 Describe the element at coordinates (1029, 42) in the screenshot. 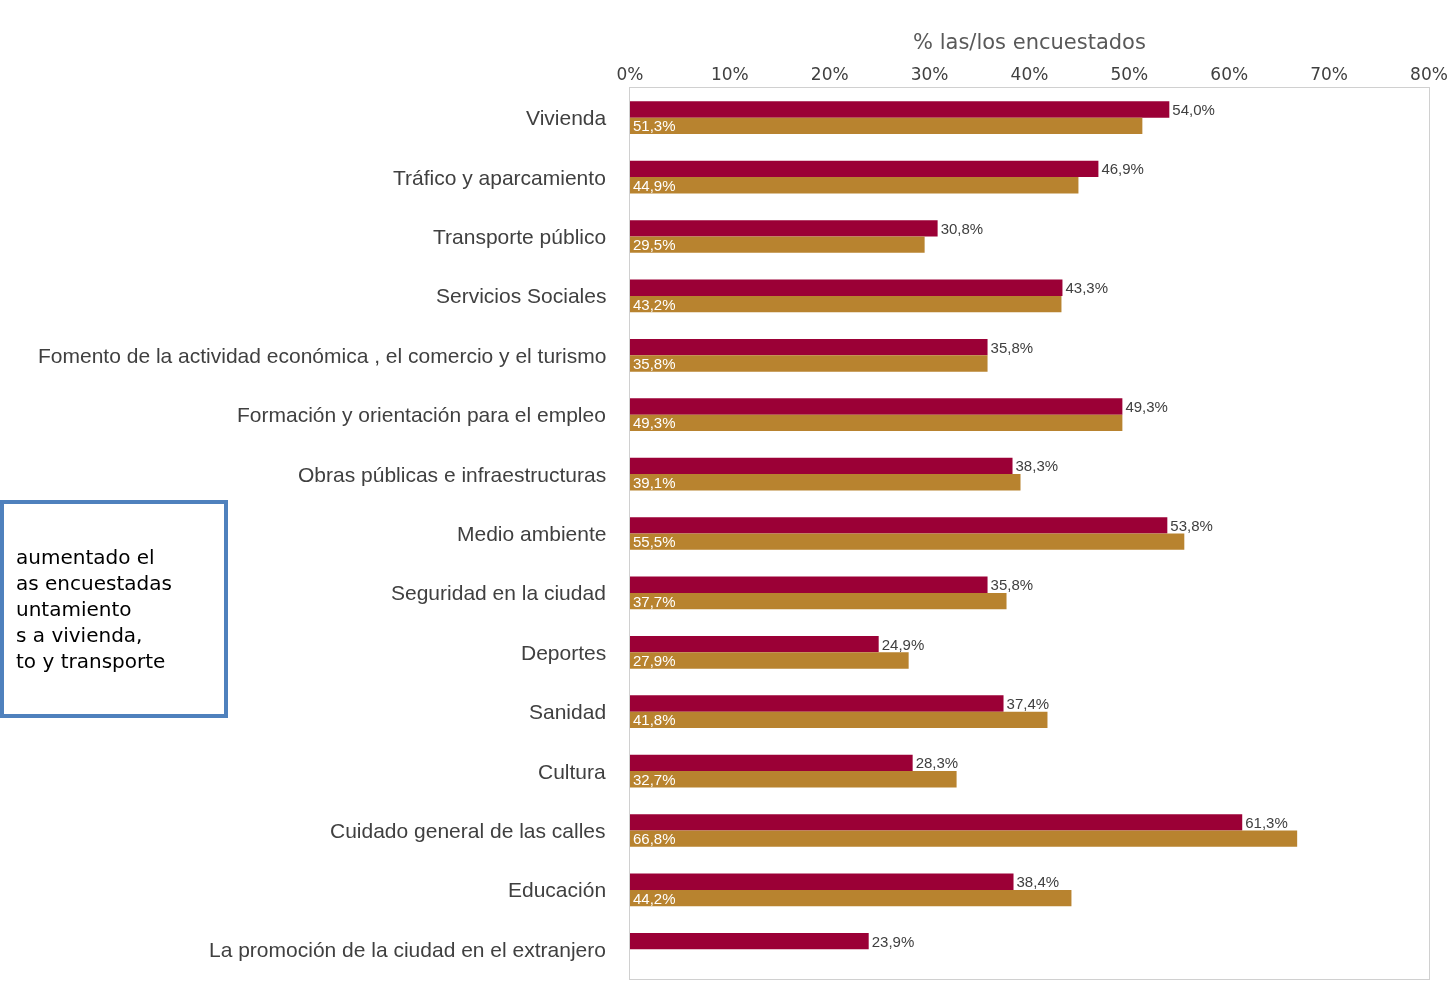

I see `x-axis-title: % las/los encuestados` at that location.